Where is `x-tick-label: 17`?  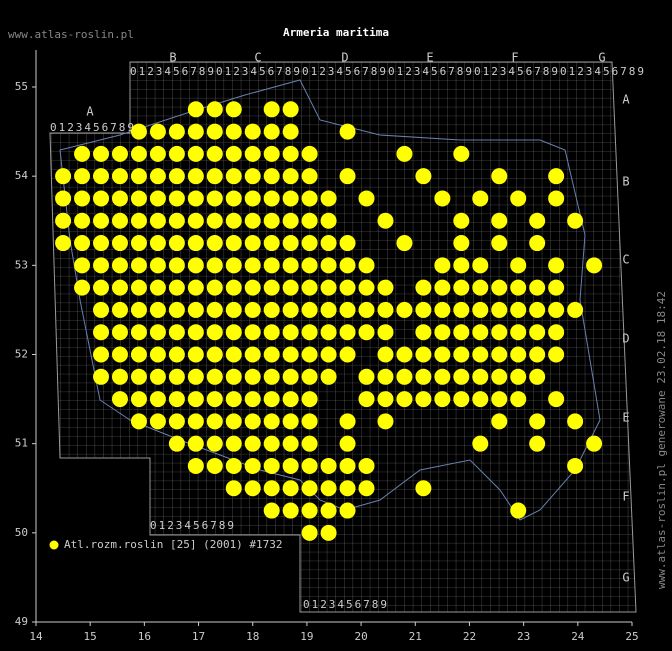 x-tick-label: 17 is located at coordinates (198, 636).